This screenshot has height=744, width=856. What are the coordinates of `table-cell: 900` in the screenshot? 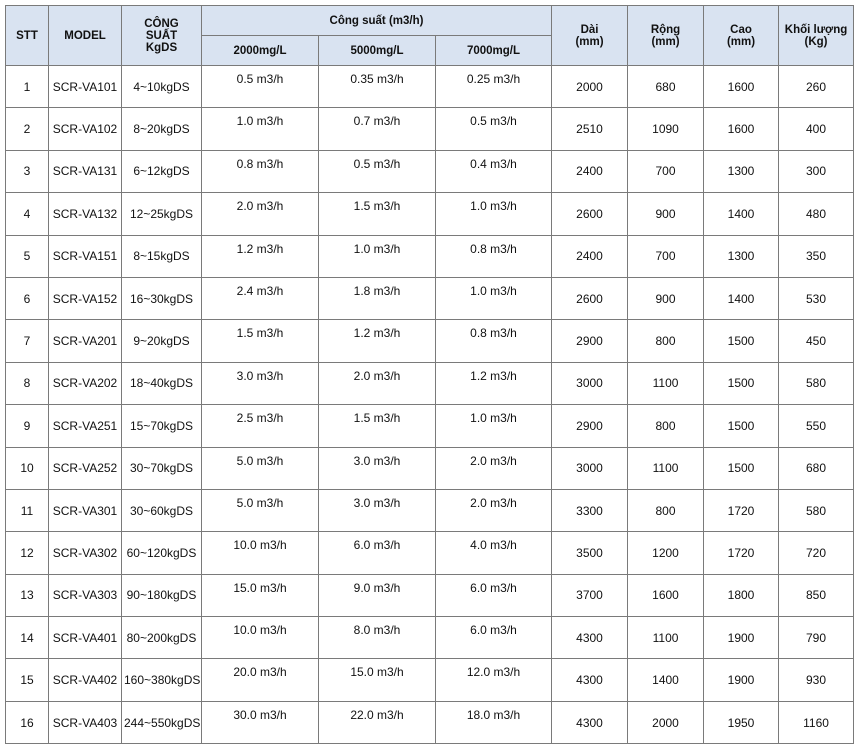 It's located at (666, 298).